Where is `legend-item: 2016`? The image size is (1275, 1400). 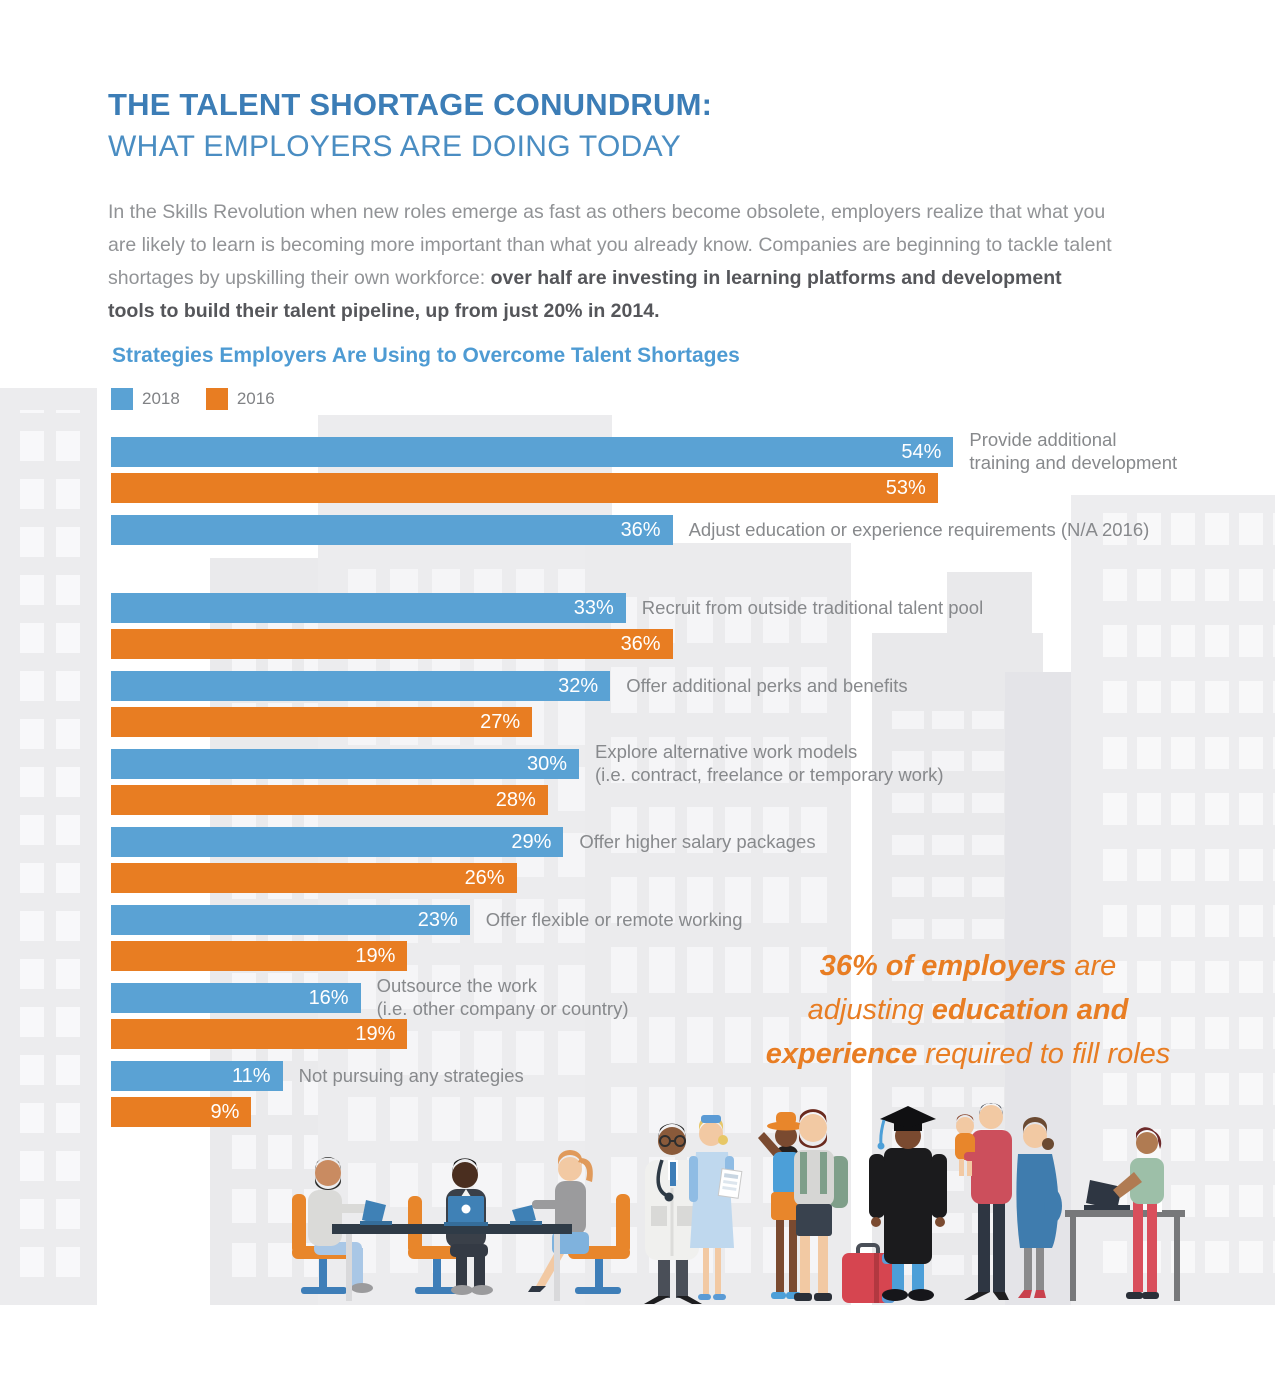
legend-item: 2016 is located at coordinates (240, 399).